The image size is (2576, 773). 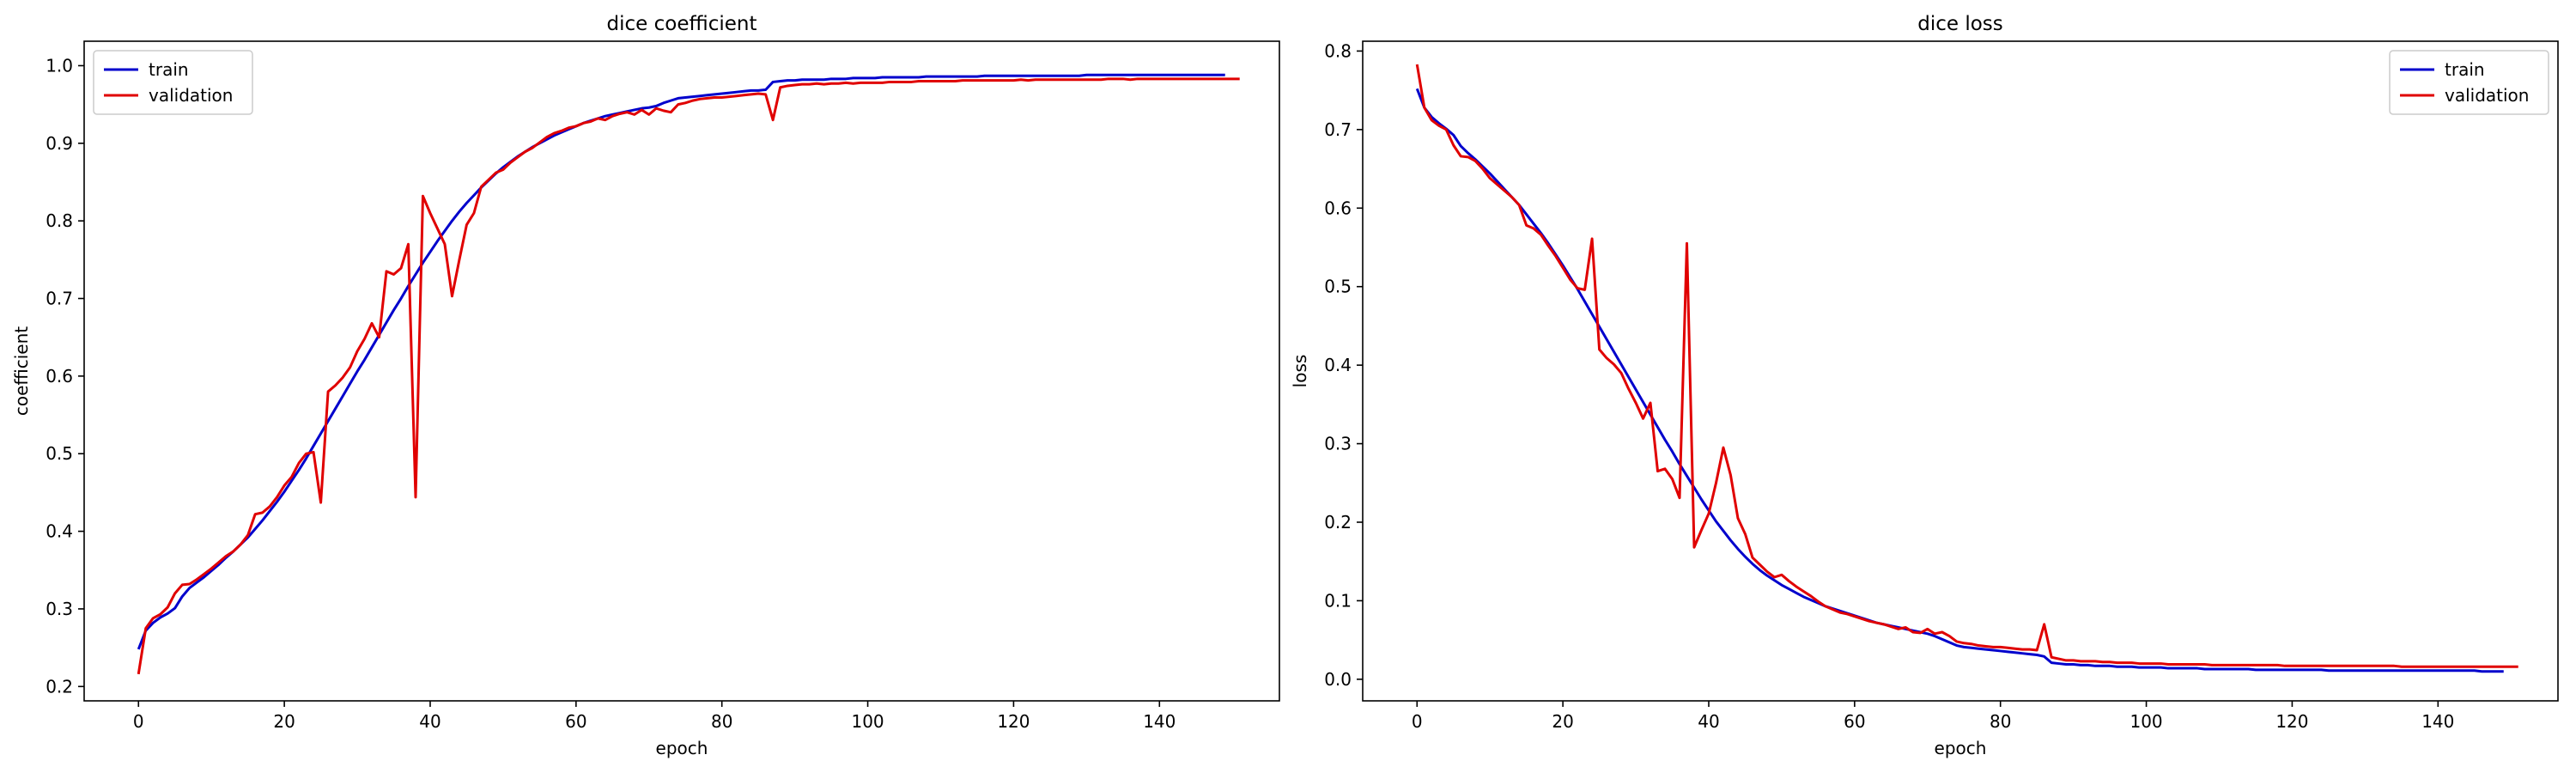 I want to click on y-tick-label: 0.9, so click(x=59, y=143).